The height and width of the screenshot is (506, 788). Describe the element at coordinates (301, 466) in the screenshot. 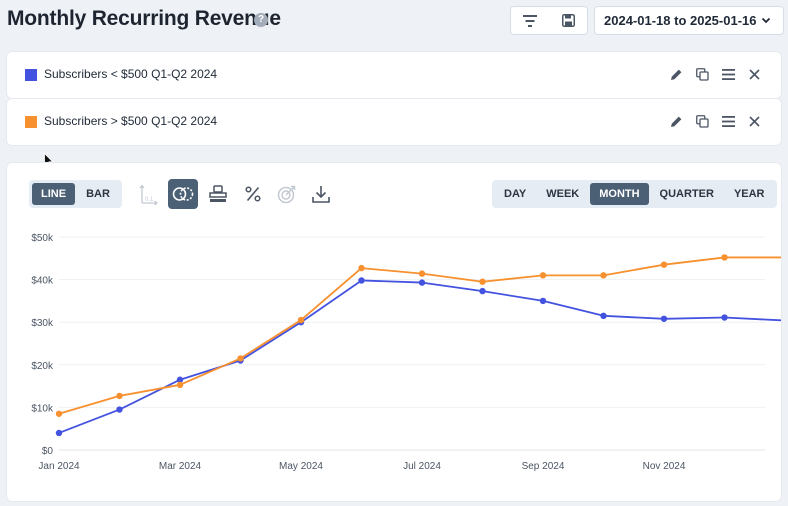

I see `x-tick-label: May 2024` at that location.